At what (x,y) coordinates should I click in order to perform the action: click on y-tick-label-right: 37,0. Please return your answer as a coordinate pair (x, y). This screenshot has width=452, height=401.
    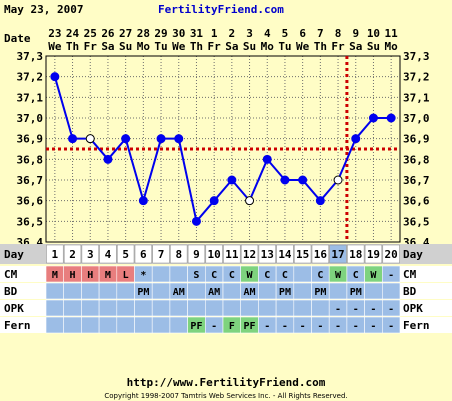
    Looking at the image, I should click on (416, 118).